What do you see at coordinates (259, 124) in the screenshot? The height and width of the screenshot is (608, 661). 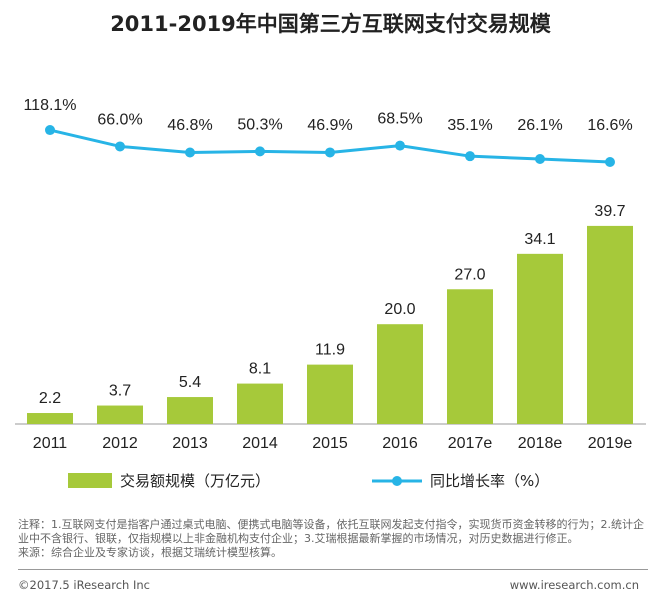 I see `growth-value-label: 50.3%` at bounding box center [259, 124].